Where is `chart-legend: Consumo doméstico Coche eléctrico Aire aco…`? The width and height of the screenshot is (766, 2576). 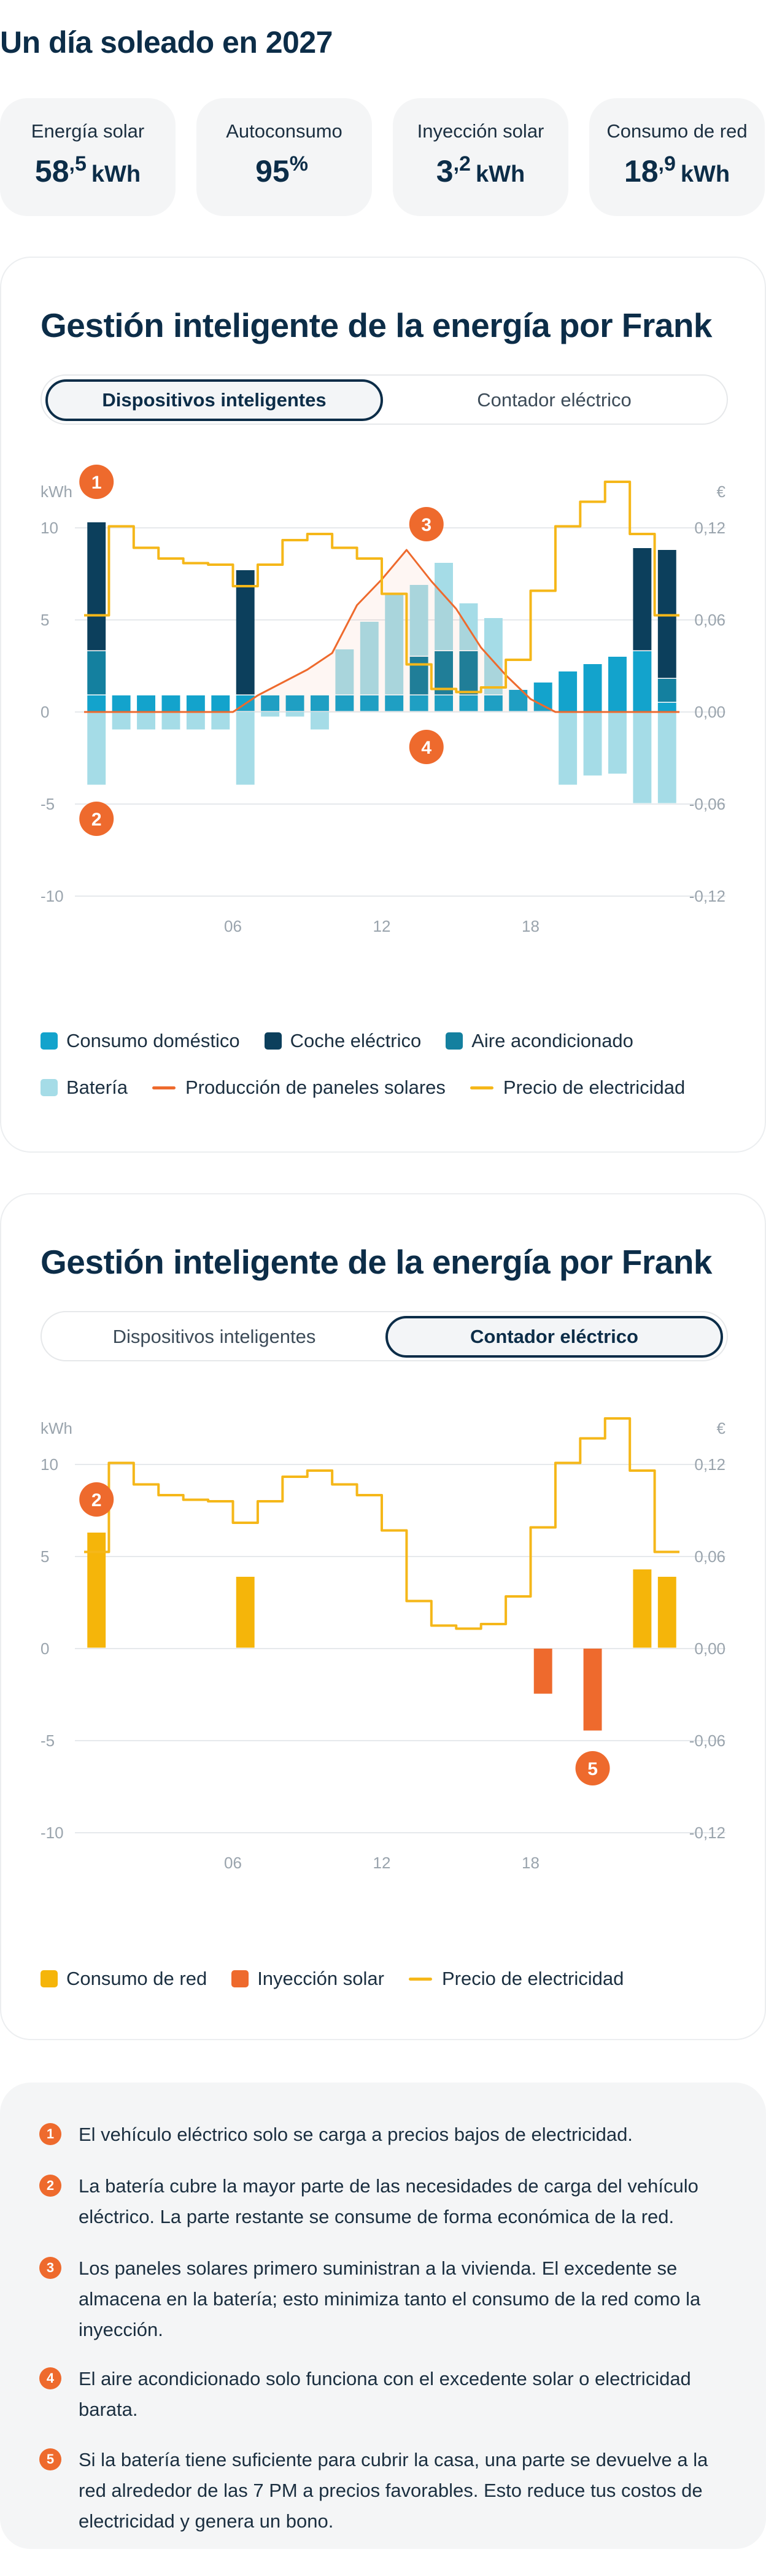
chart-legend: Consumo doméstico Coche eléctrico Aire aco… is located at coordinates (387, 1064).